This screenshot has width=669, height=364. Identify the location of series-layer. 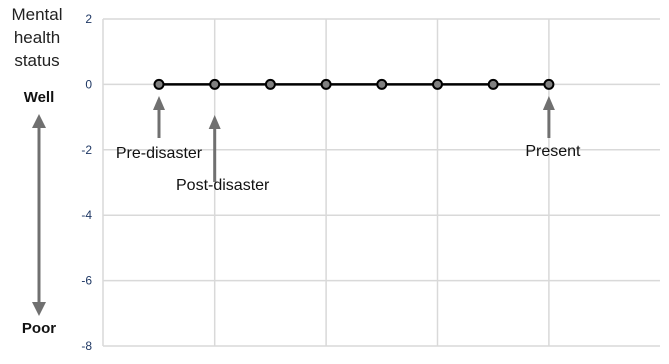
(354, 84).